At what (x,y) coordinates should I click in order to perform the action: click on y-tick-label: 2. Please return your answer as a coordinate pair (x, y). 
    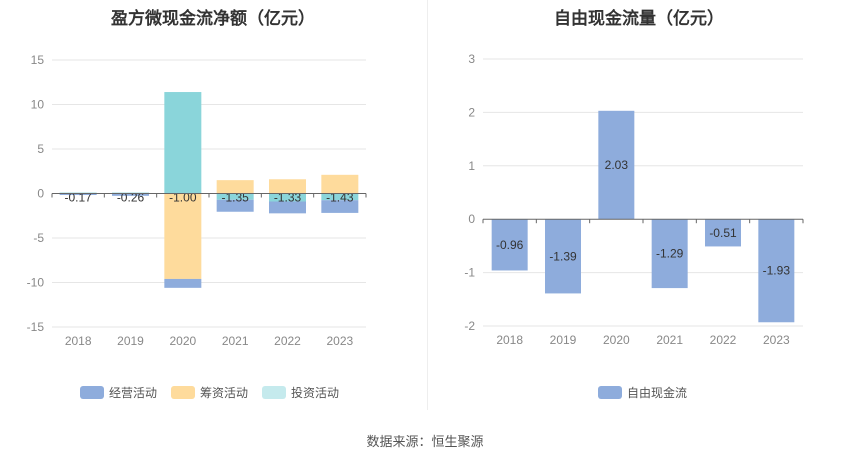
    Looking at the image, I should click on (471, 112).